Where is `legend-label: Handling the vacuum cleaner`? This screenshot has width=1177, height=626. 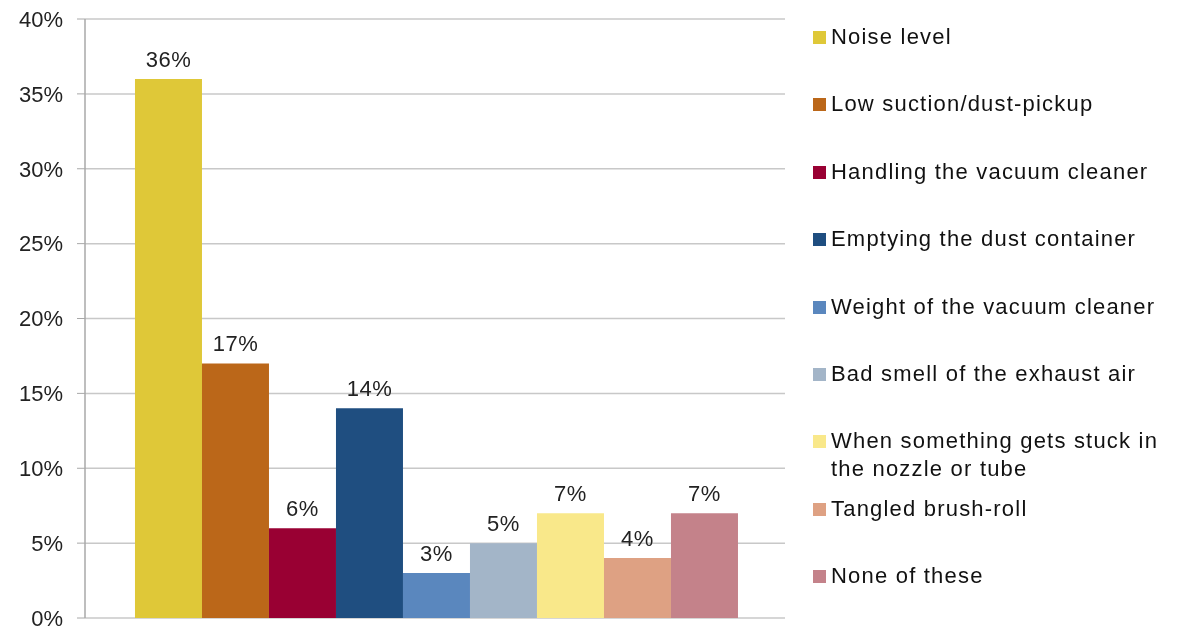 legend-label: Handling the vacuum cleaner is located at coordinates (990, 171).